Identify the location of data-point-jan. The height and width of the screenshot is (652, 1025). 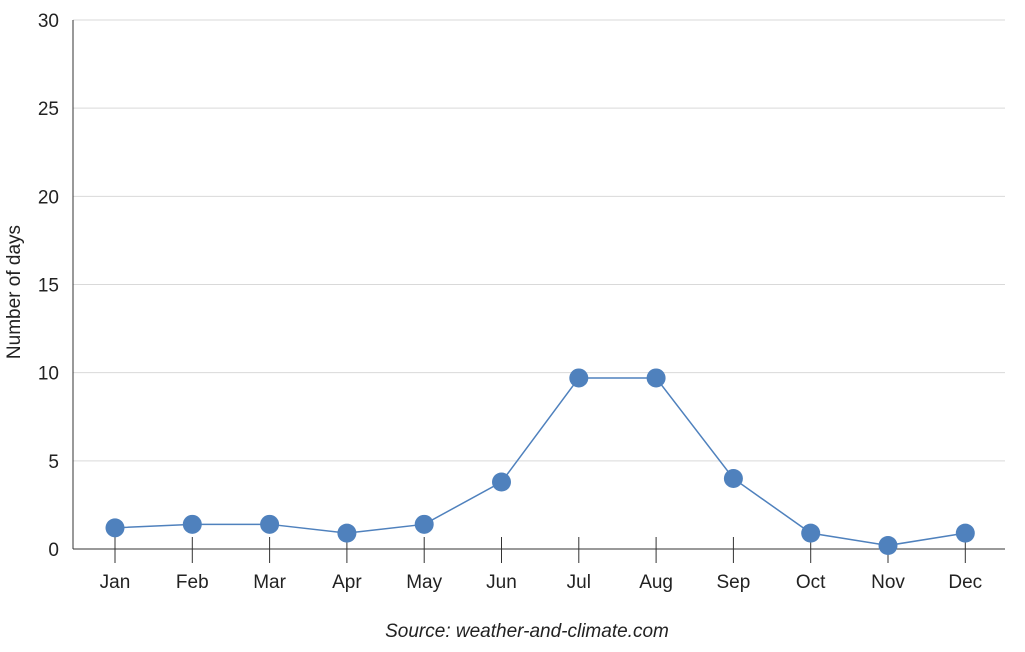
(115, 528).